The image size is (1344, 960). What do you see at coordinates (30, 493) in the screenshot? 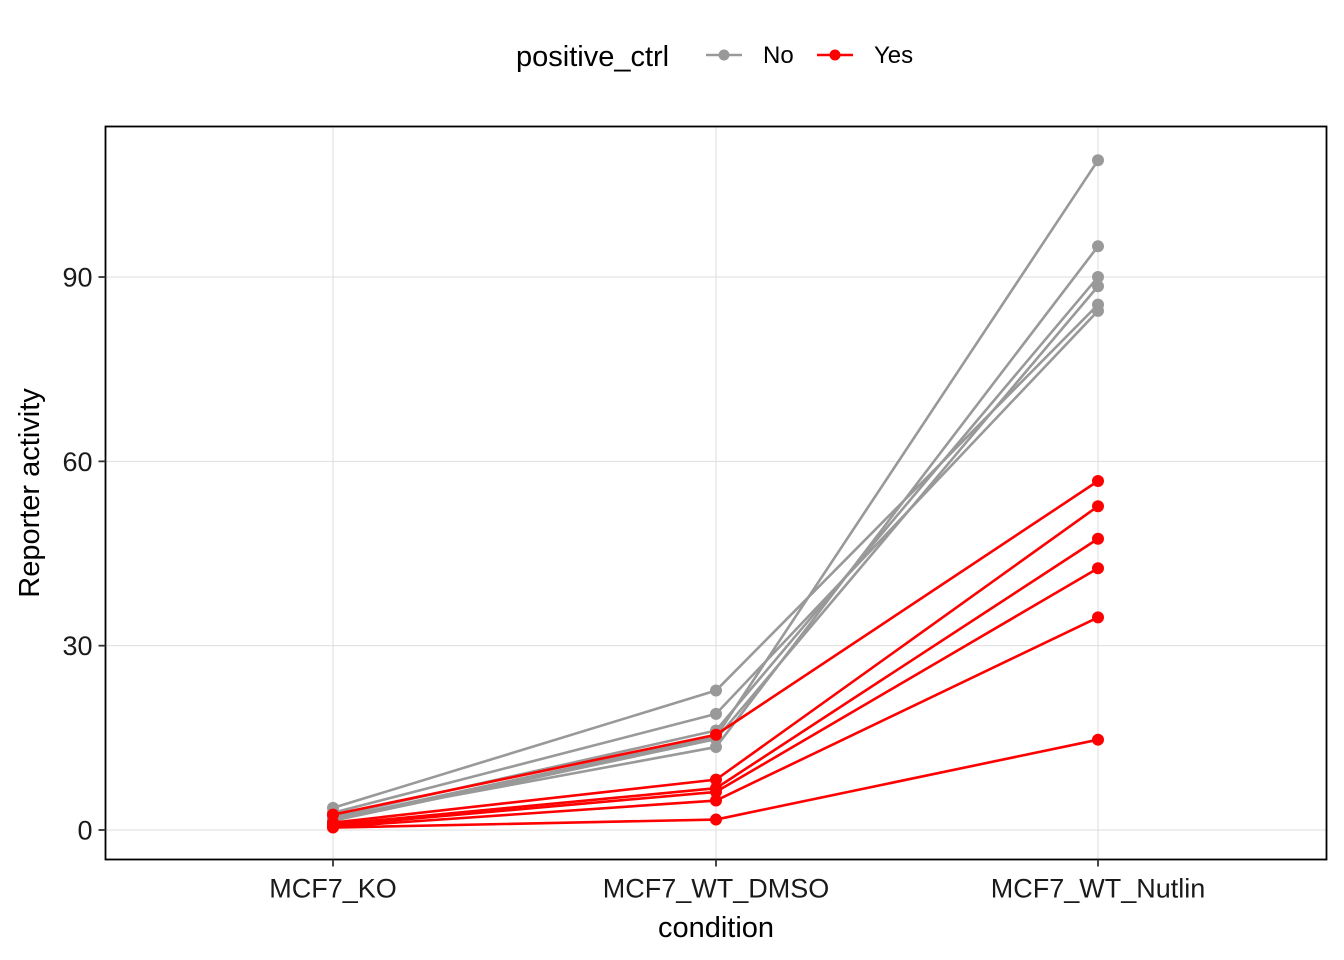
I see `y-axis-title: Reporter activity` at bounding box center [30, 493].